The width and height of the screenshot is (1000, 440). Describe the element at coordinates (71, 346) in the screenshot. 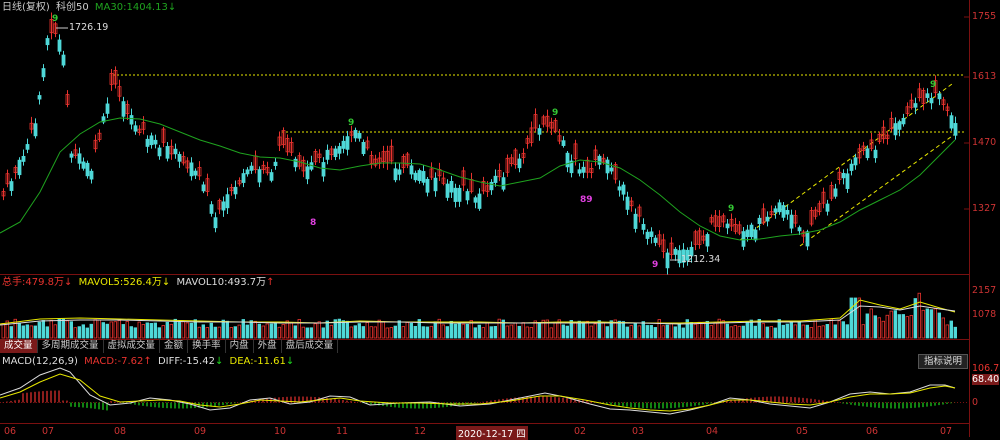

I see `tab-multi-period-volume: 多周期成交量` at that location.